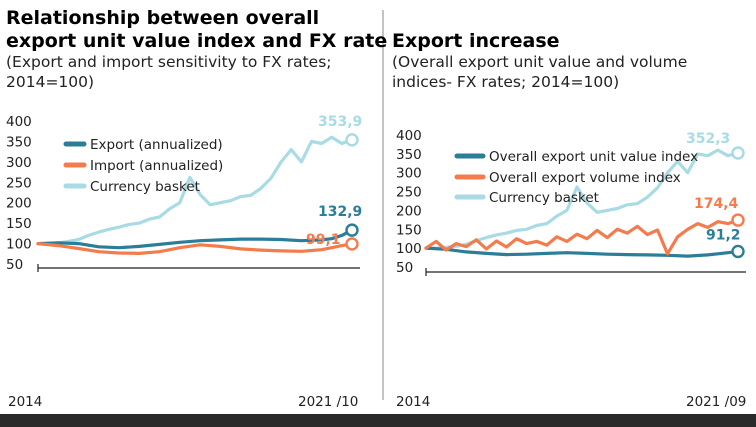 This screenshot has height=427, width=756. I want to click on legend-label: Overall export unit value index, so click(593, 157).